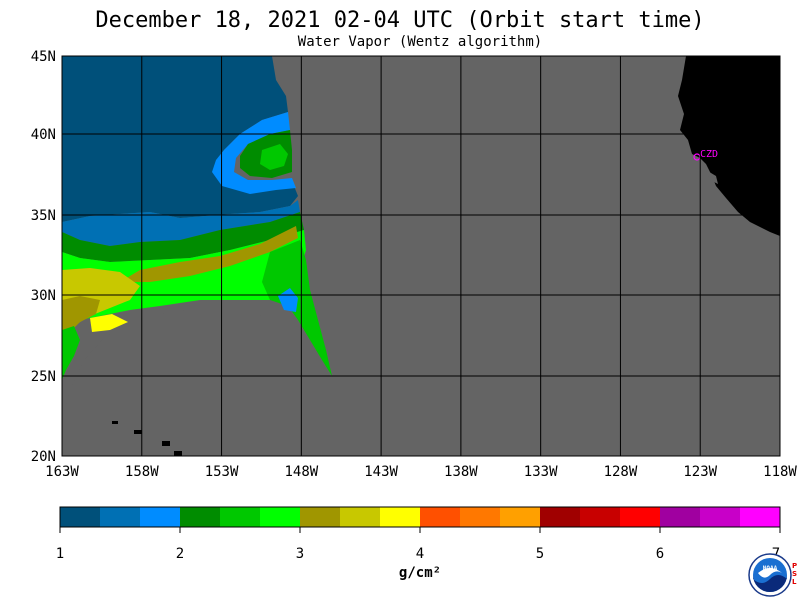 Image resolution: width=800 pixels, height=600 pixels. What do you see at coordinates (62, 472) in the screenshot?
I see `lon-label: 163W` at bounding box center [62, 472].